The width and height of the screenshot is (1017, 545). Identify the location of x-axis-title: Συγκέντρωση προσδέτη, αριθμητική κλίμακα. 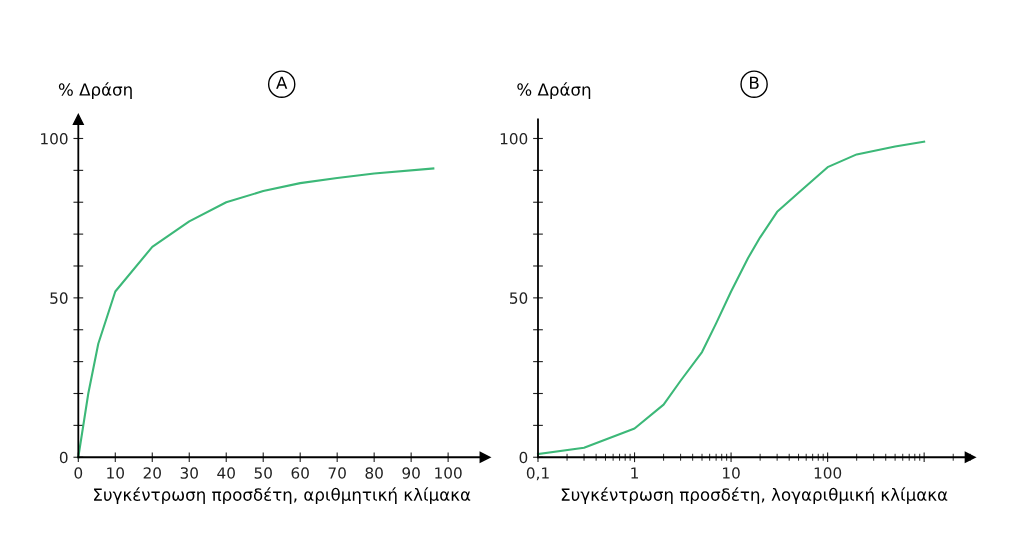
(282, 496).